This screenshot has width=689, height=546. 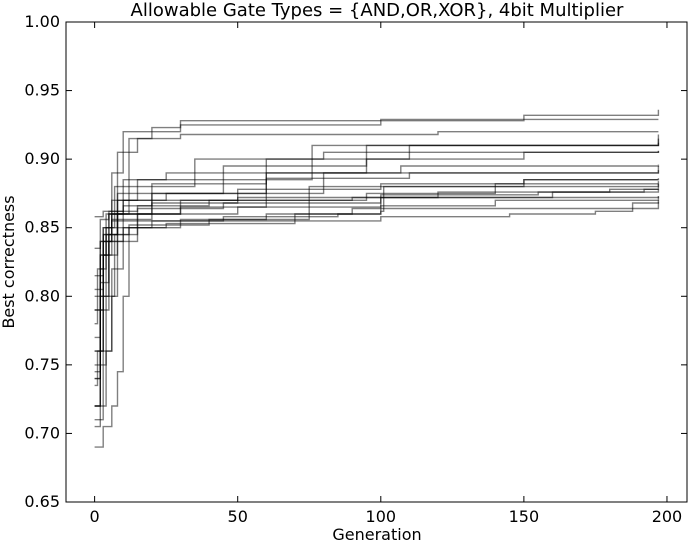 I want to click on y-tick-label: 0.85, so click(x=42, y=227).